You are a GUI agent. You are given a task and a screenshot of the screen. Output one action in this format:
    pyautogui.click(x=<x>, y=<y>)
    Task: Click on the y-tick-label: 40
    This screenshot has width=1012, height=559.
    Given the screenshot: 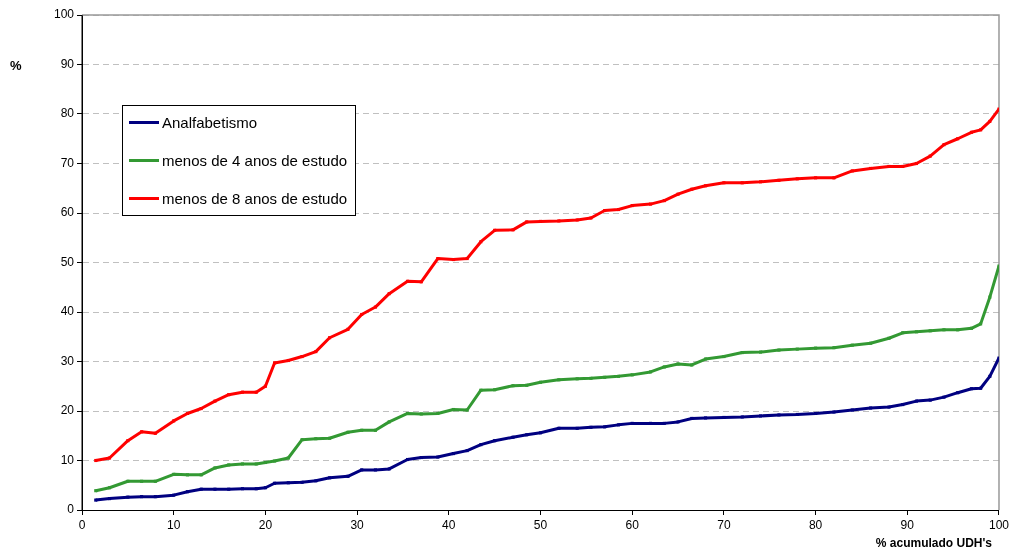 What is the action you would take?
    pyautogui.click(x=67, y=311)
    